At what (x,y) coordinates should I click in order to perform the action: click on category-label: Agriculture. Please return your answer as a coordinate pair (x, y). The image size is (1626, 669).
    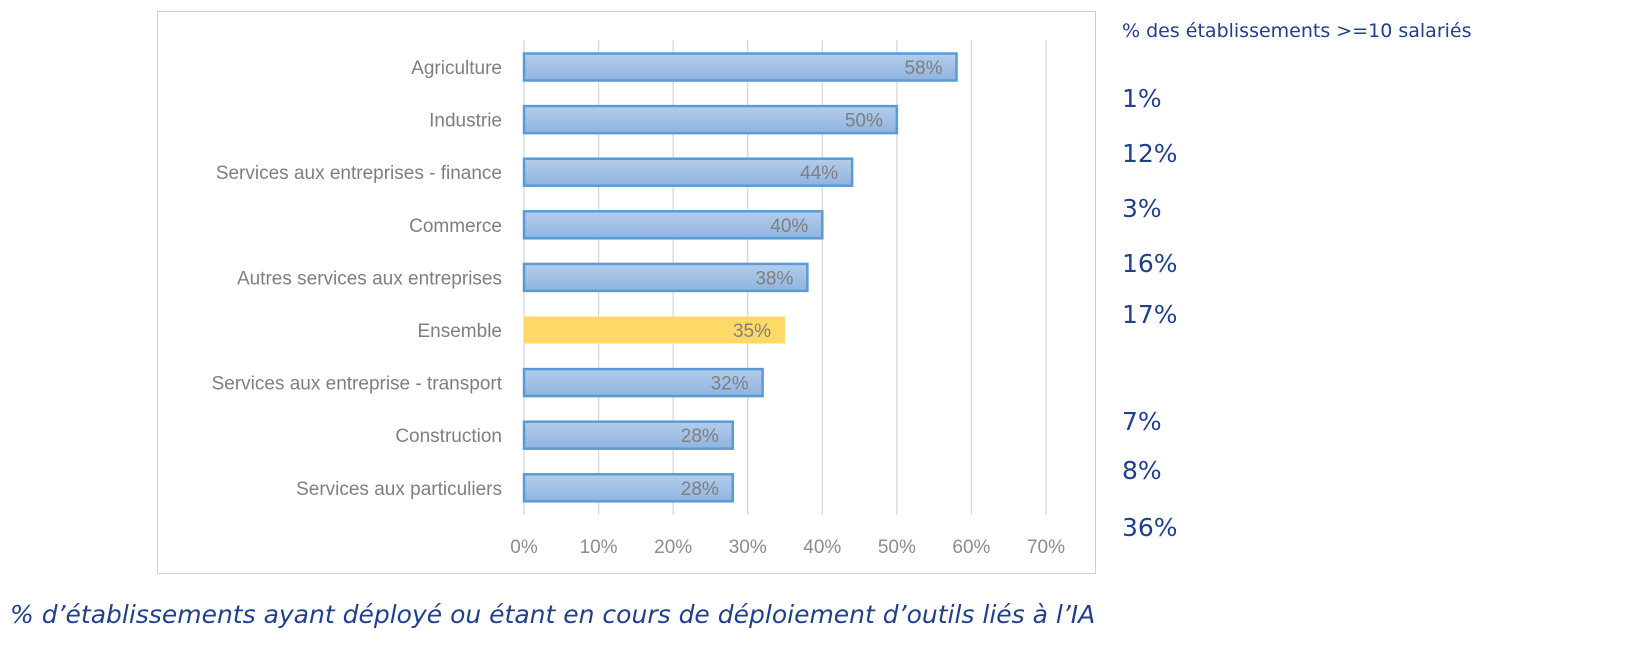
    Looking at the image, I should click on (456, 68).